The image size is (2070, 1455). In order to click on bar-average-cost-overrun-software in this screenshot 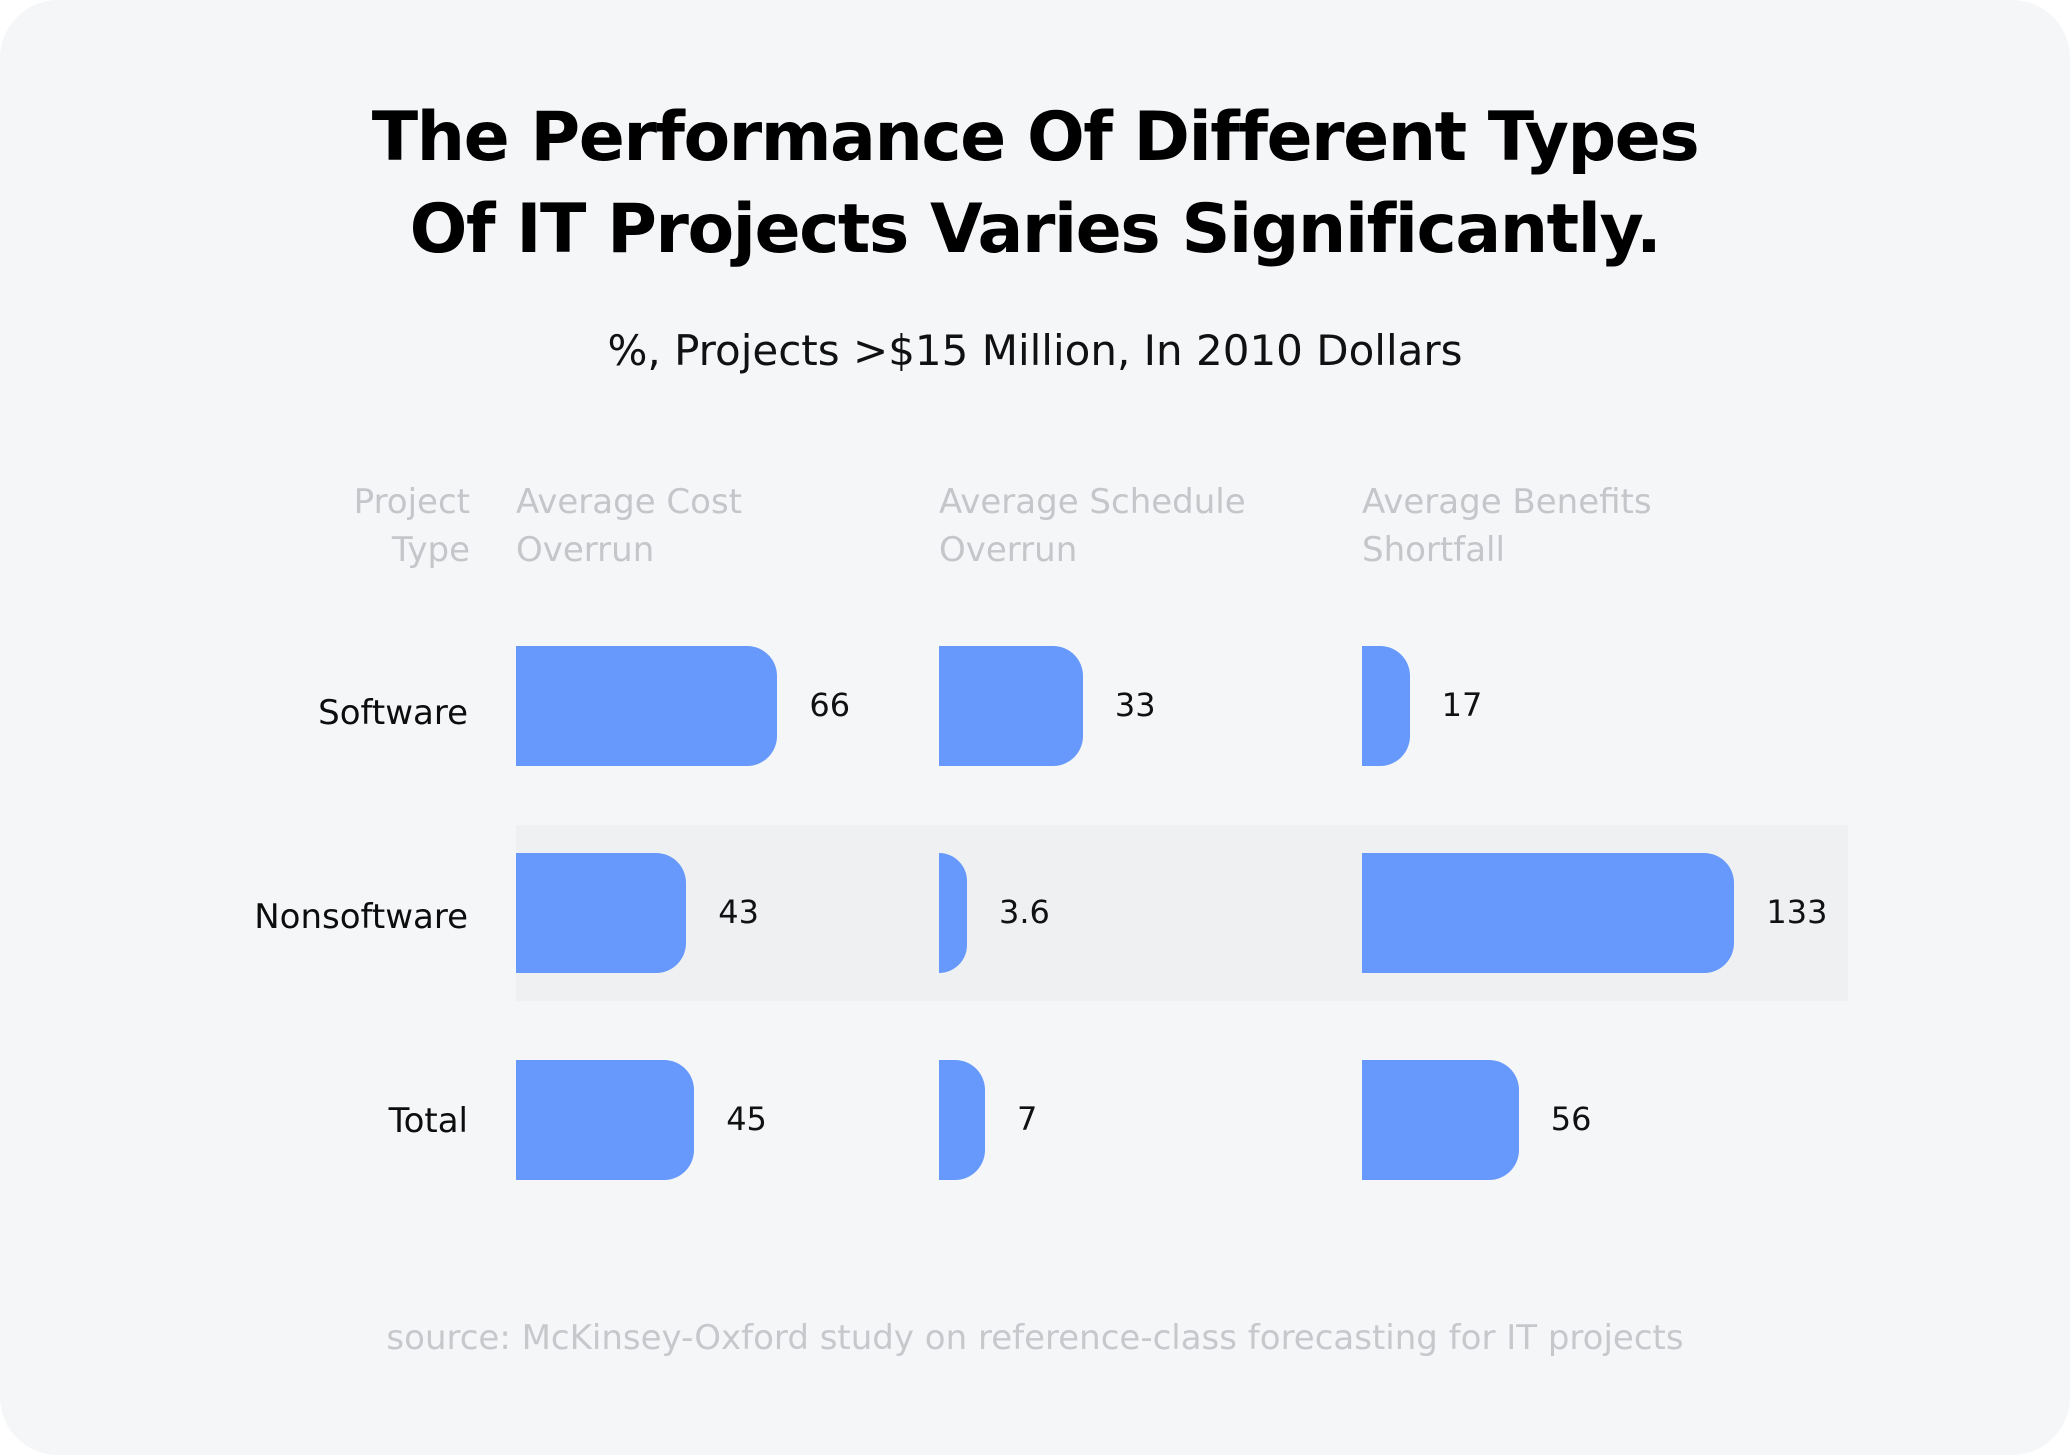, I will do `click(647, 706)`.